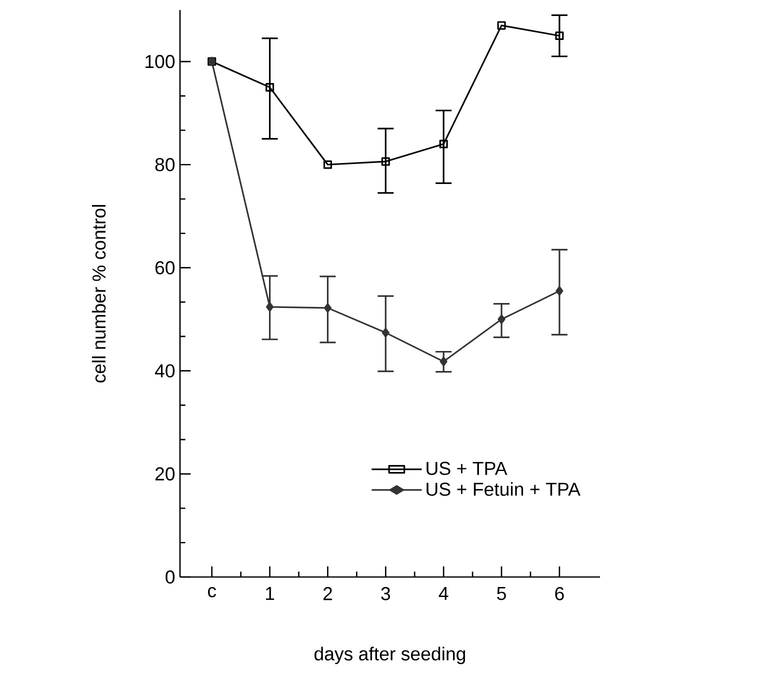 Image resolution: width=763 pixels, height=699 pixels. What do you see at coordinates (170, 577) in the screenshot?
I see `y-tick-label: 0` at bounding box center [170, 577].